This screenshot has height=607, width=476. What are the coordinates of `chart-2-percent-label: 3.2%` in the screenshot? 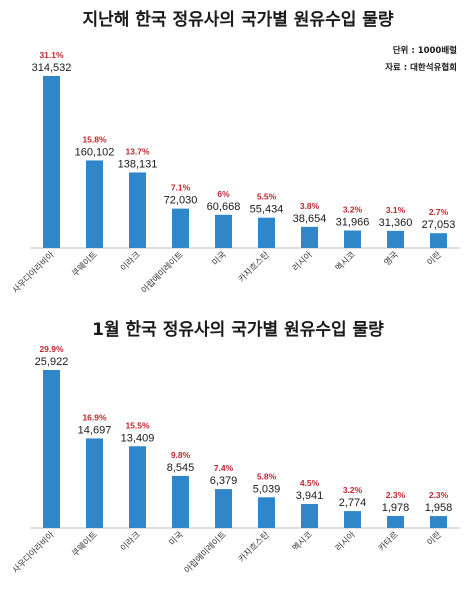 It's located at (353, 490).